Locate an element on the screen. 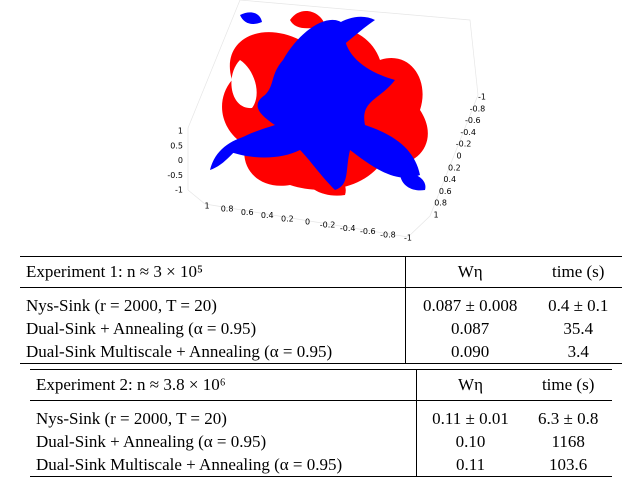  y-tick-label: 1 is located at coordinates (435, 215).